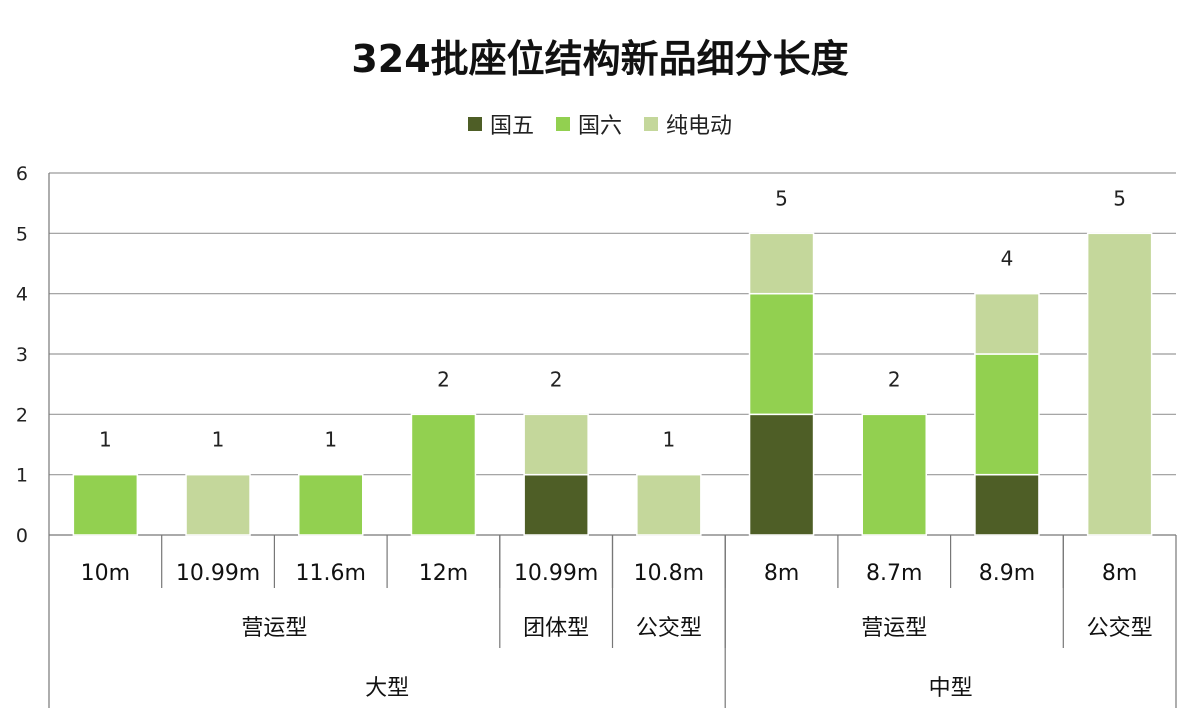 The height and width of the screenshot is (720, 1200). Describe the element at coordinates (651, 124) in the screenshot. I see `legend-swatch-electric` at that location.